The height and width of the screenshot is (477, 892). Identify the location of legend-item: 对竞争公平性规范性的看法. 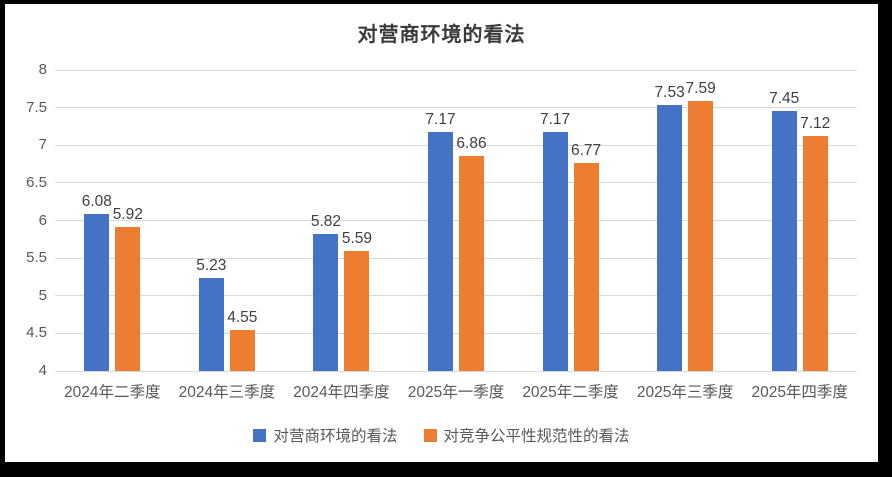
(526, 435).